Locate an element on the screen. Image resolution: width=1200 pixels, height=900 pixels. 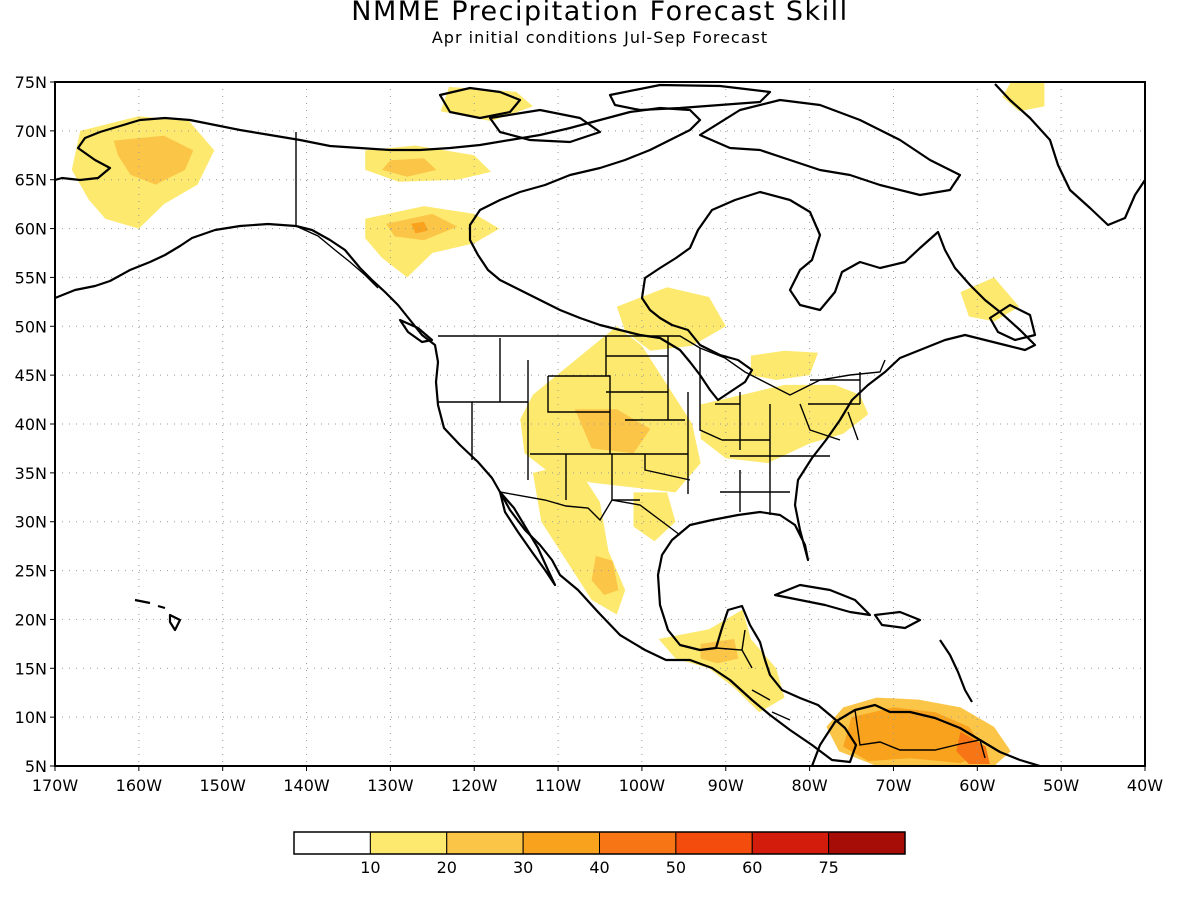
tick-label-lat: 45N is located at coordinates (31, 375).